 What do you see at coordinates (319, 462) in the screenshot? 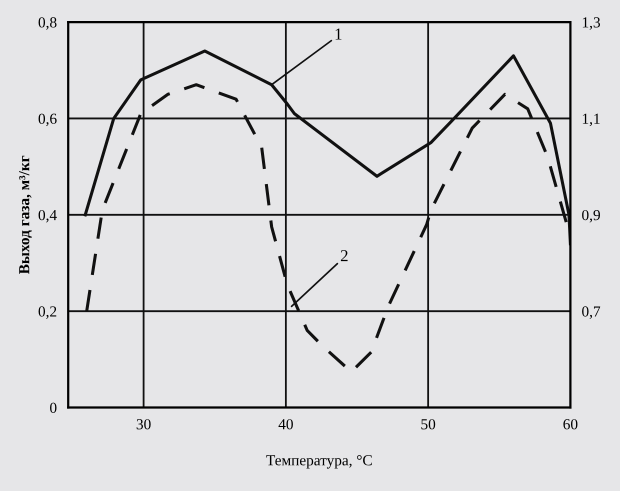
I see `x-axis-title: Температура, °С` at bounding box center [319, 462].